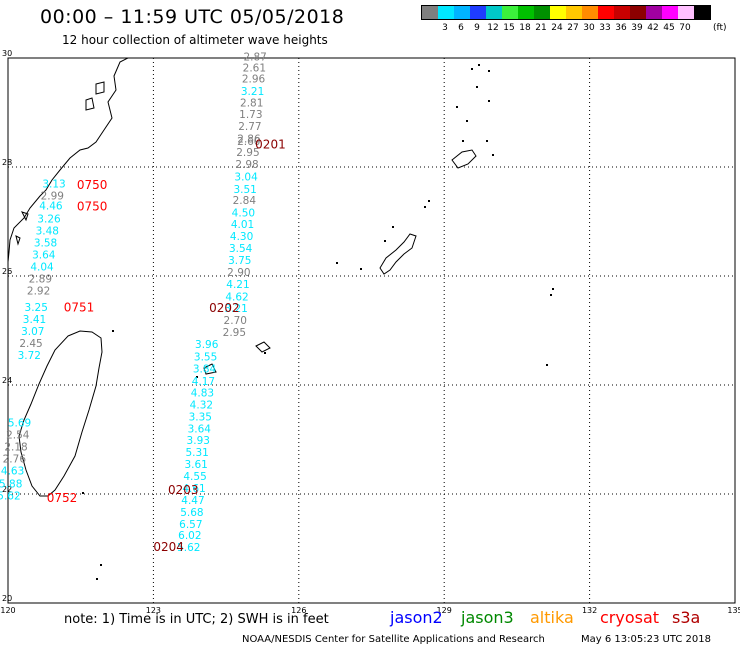 The width and height of the screenshot is (740, 650). What do you see at coordinates (235, 321) in the screenshot?
I see `wave-height-value: 2.70` at bounding box center [235, 321].